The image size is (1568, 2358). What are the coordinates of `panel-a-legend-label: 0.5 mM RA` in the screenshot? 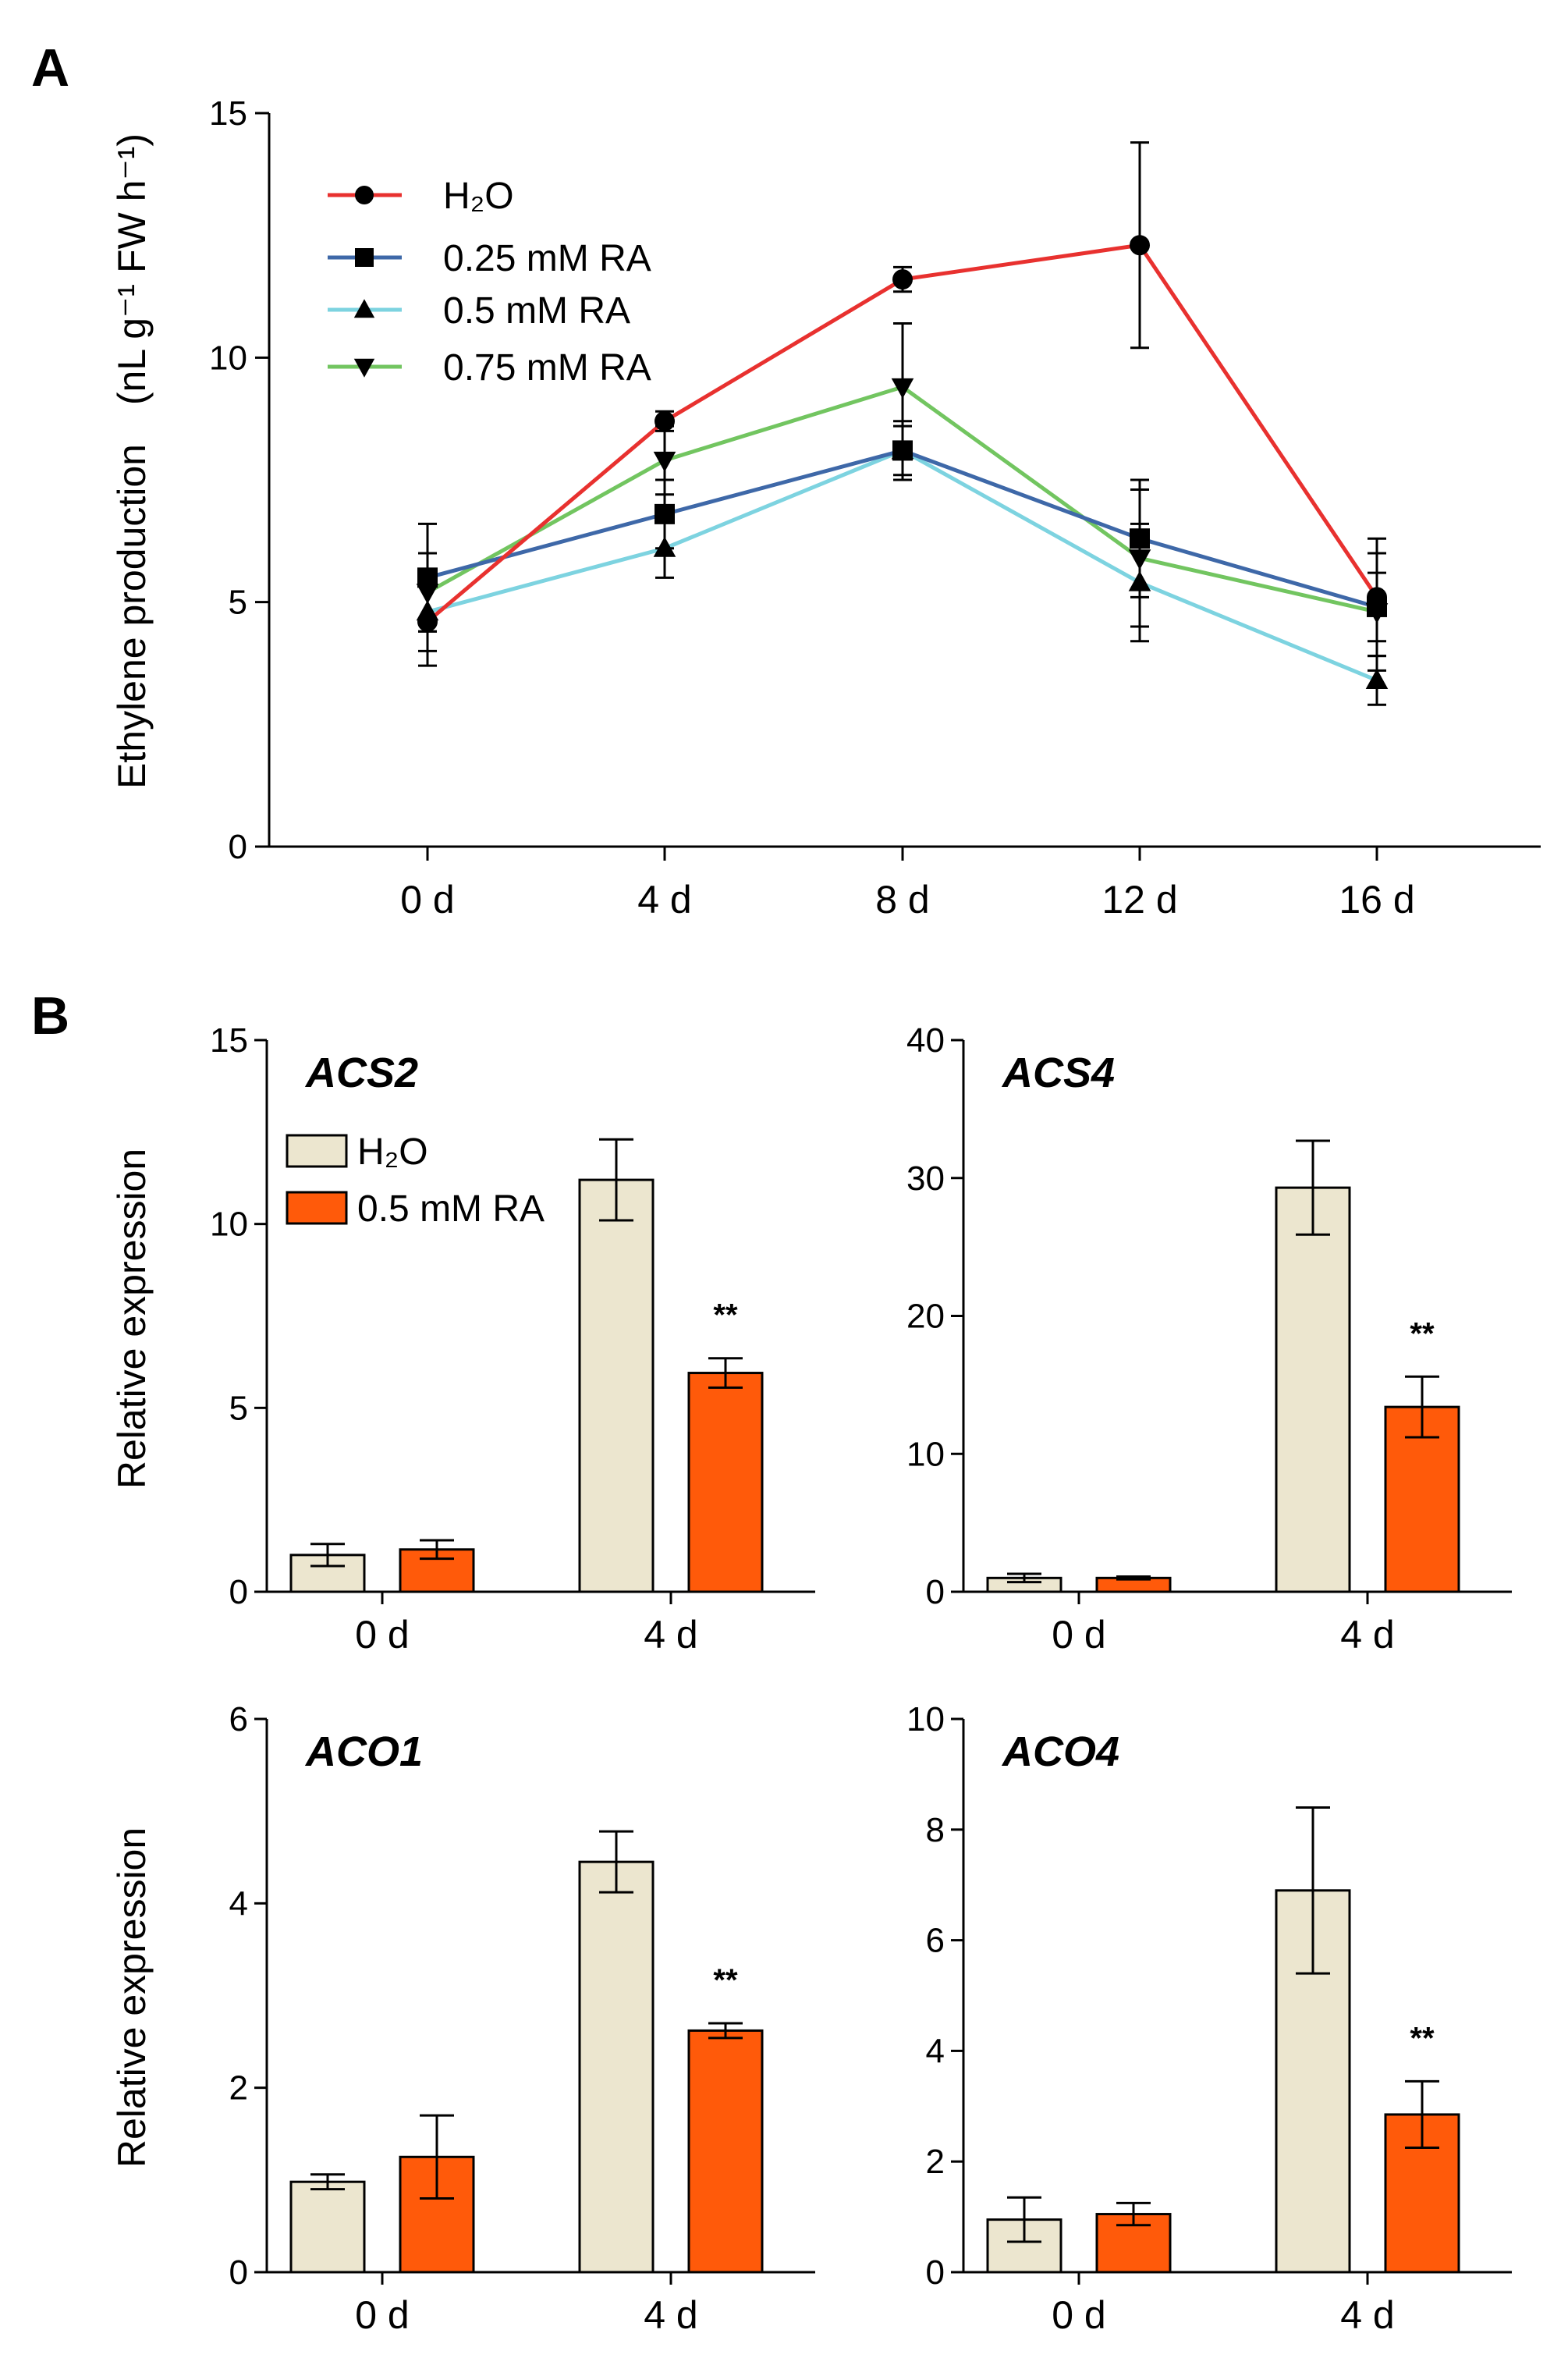 It's located at (536, 311).